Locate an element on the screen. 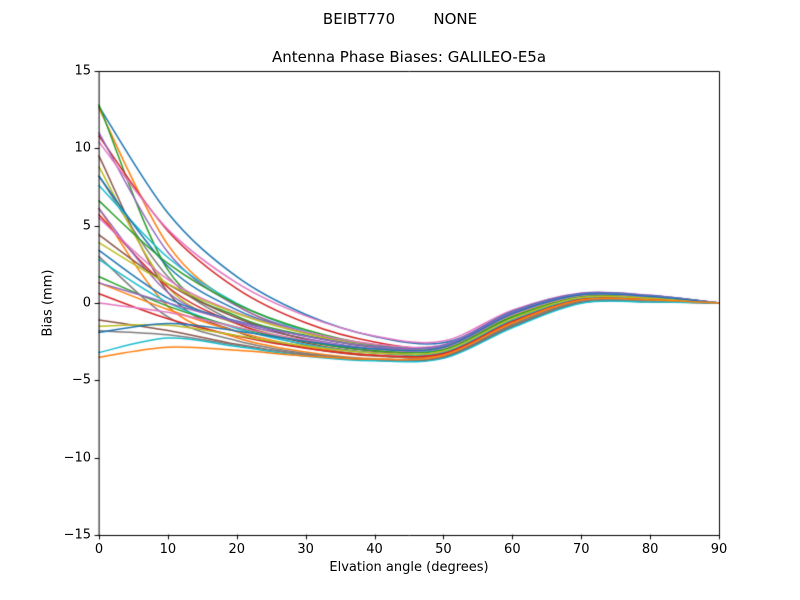 The width and height of the screenshot is (800, 600). x-tick-label: 50 is located at coordinates (443, 549).